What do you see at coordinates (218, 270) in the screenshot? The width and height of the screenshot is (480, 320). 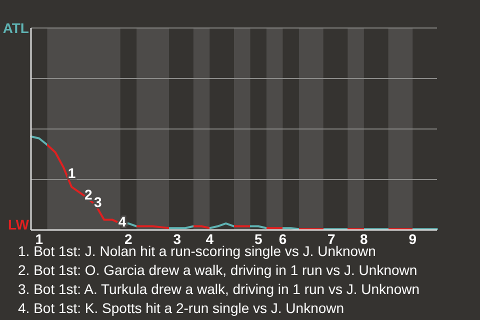 I see `text: 2. Bot 1st: O. Garcia drew a walk, driving in 1 run vs J. Unknown` at bounding box center [218, 270].